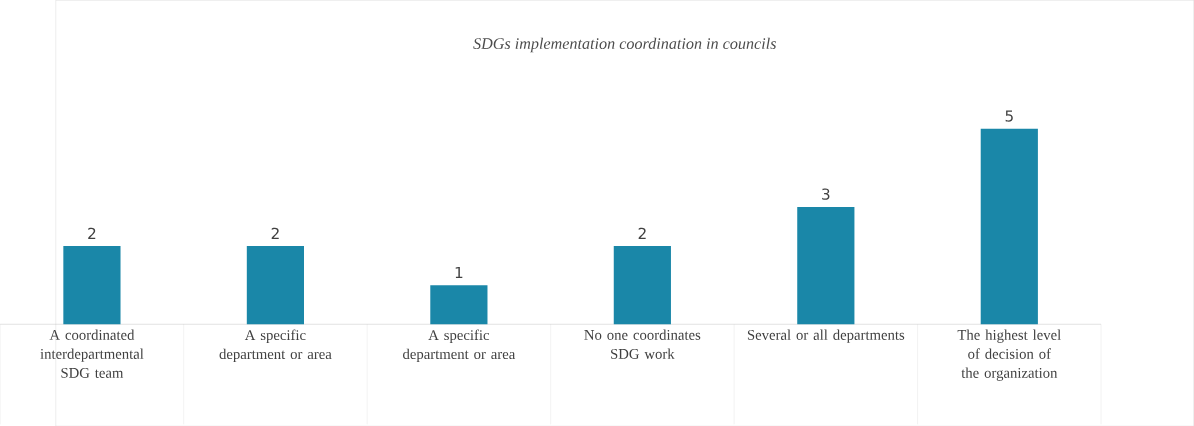 Image resolution: width=1194 pixels, height=426 pixels. What do you see at coordinates (459, 272) in the screenshot?
I see `data-label: 1` at bounding box center [459, 272].